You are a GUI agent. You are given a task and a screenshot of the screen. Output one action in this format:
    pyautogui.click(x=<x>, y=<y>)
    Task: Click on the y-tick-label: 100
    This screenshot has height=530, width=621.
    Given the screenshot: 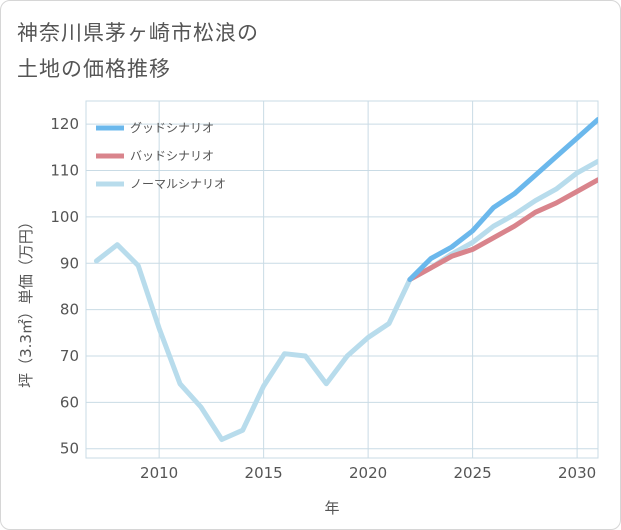 What is the action you would take?
    pyautogui.click(x=64, y=217)
    